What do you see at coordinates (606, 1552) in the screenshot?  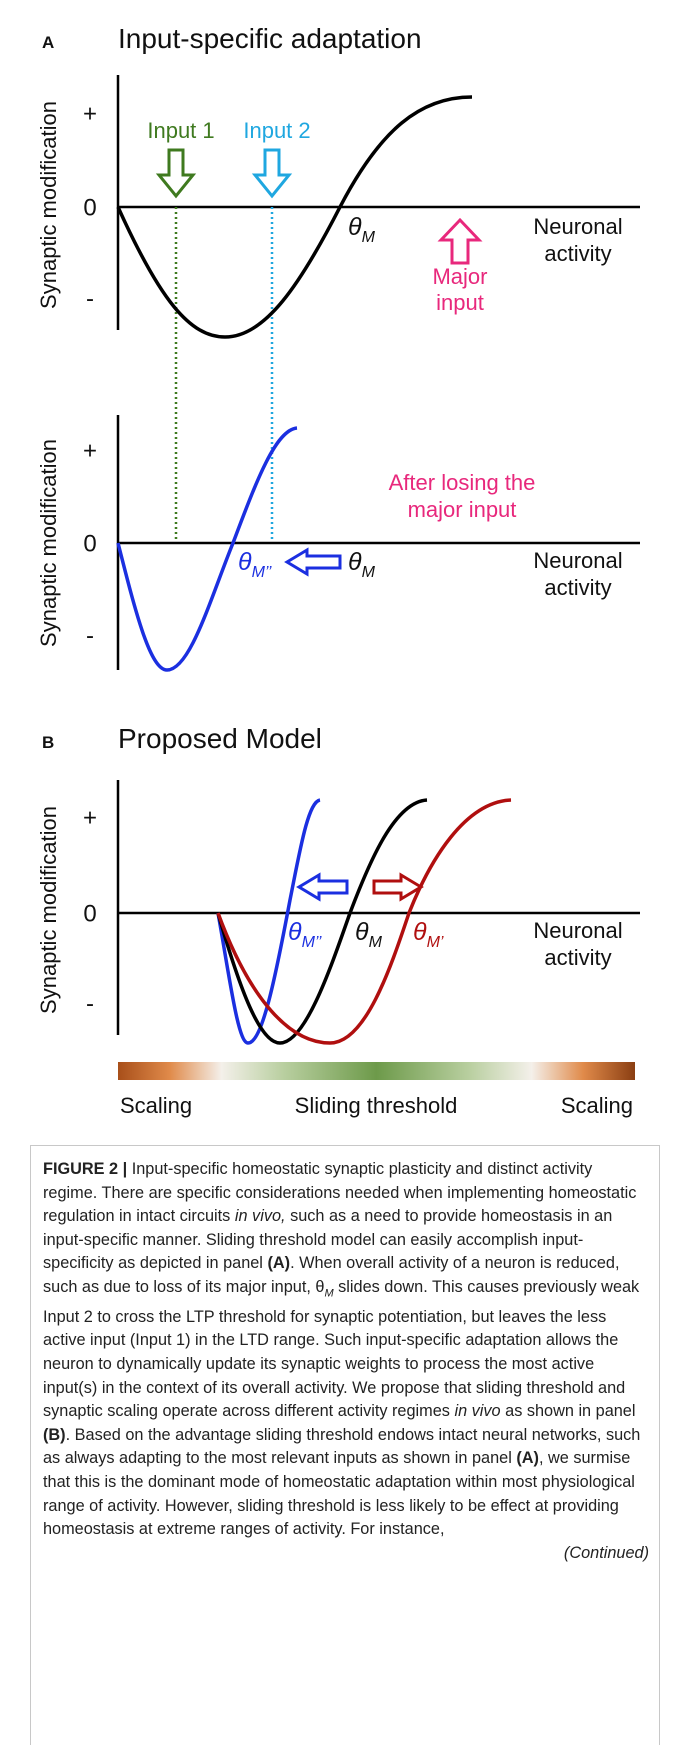 I see `continued: (Continued)` at bounding box center [606, 1552].